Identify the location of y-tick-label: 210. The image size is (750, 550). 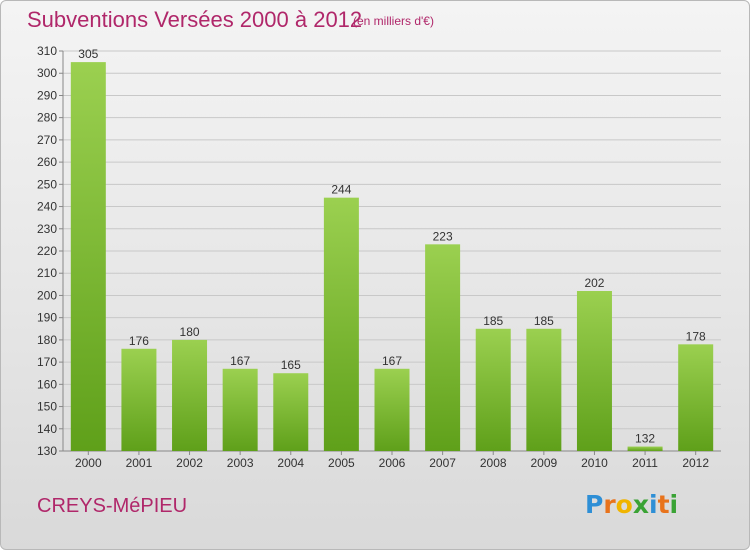
(47, 273).